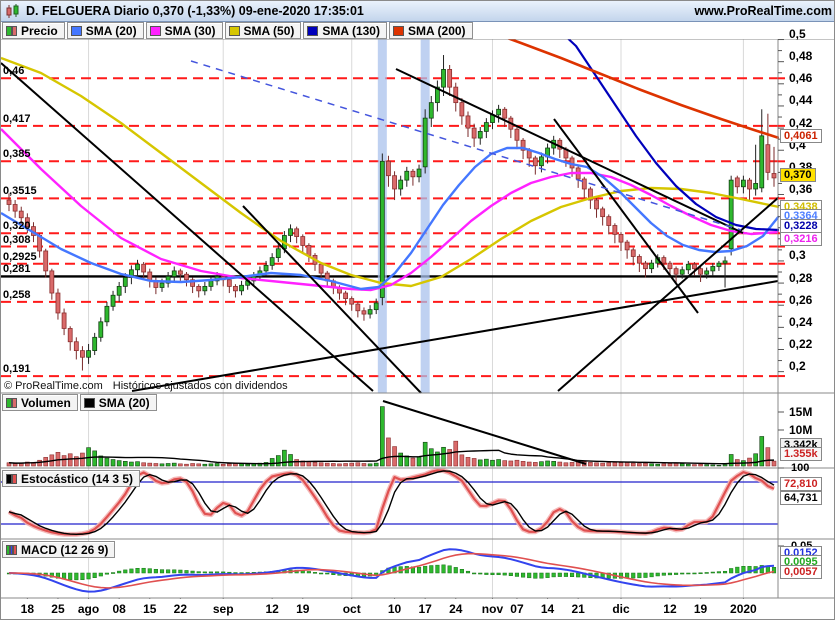 The width and height of the screenshot is (835, 620). What do you see at coordinates (88, 609) in the screenshot?
I see `x-axis-label: ago` at bounding box center [88, 609].